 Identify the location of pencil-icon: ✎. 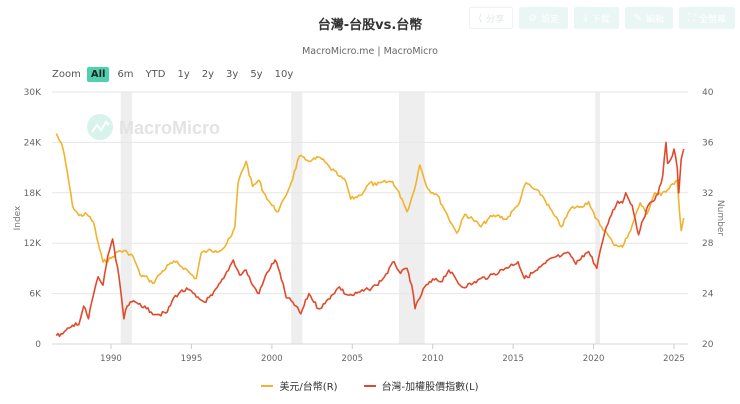
(637, 18).